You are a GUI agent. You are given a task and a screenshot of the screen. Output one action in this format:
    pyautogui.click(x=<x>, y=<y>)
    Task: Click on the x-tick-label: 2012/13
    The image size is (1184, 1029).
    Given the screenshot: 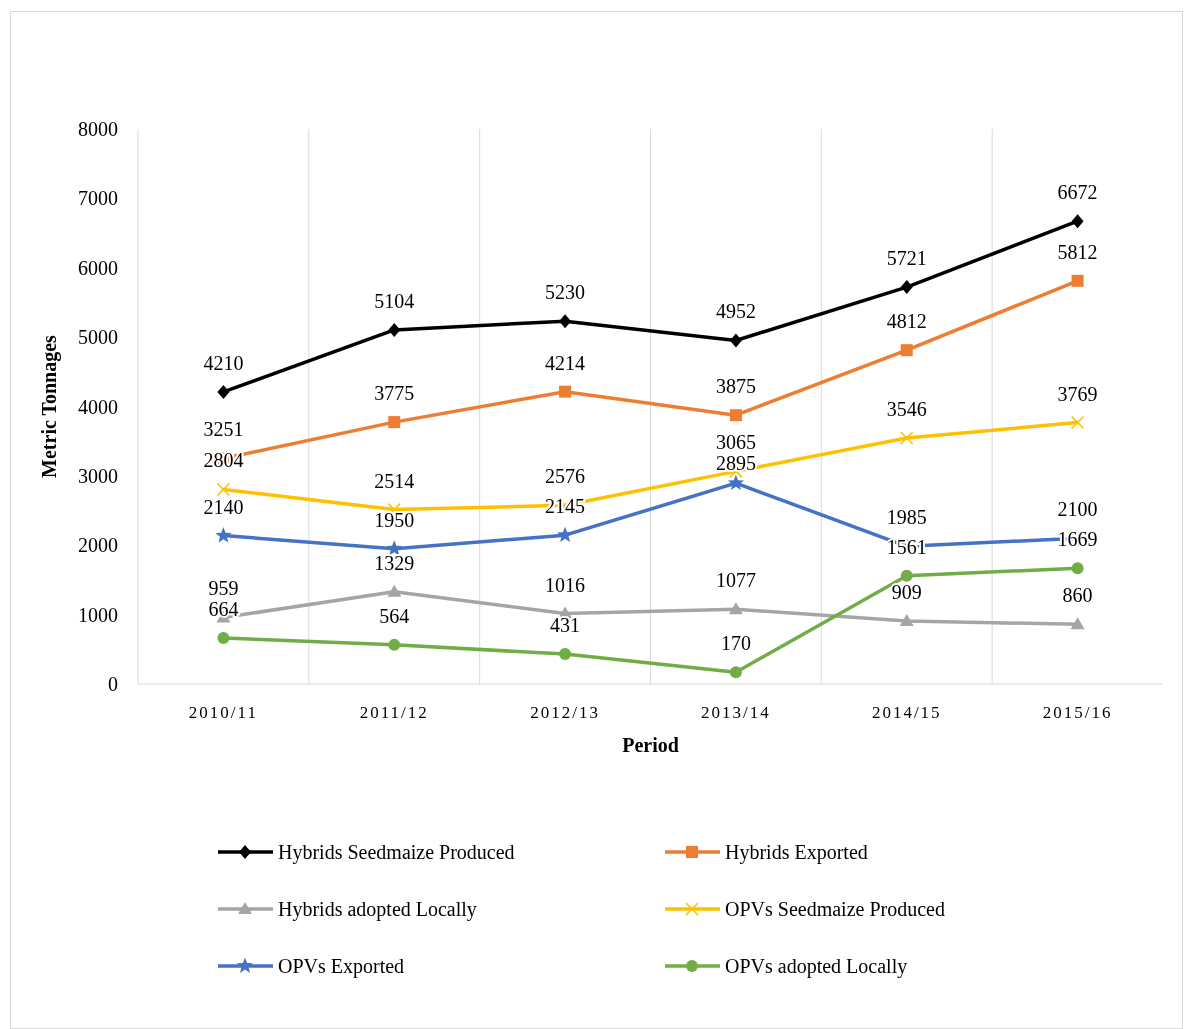 What is the action you would take?
    pyautogui.click(x=565, y=712)
    